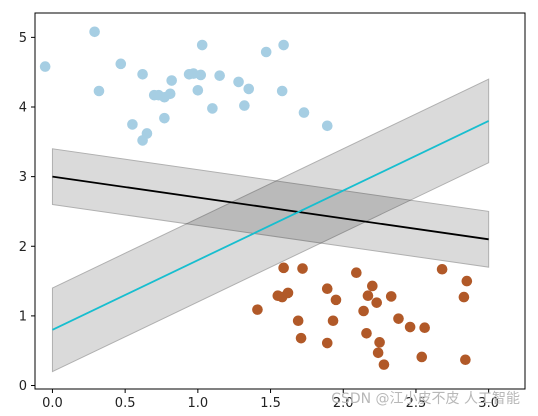 This screenshot has width=538, height=416. Describe the element at coordinates (416, 403) in the screenshot. I see `x-tick-label: 2.5` at that location.